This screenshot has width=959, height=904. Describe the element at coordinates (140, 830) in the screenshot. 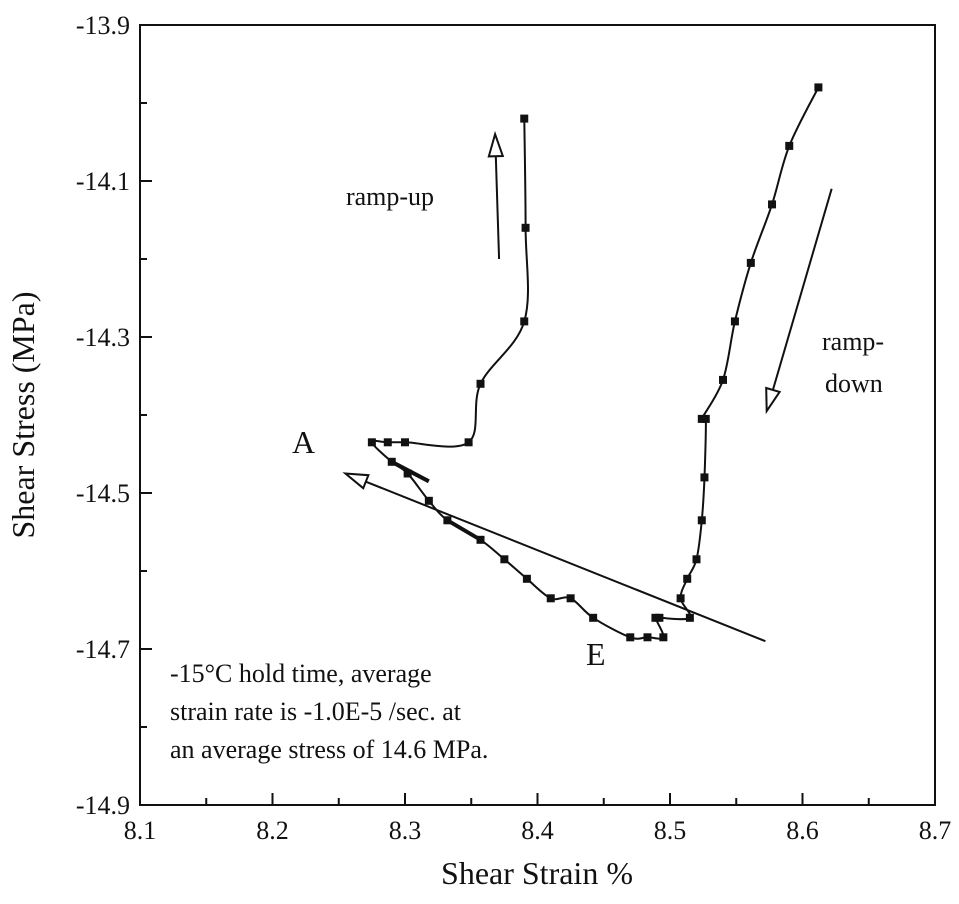

I see `x-tick-label: 8.1` at that location.